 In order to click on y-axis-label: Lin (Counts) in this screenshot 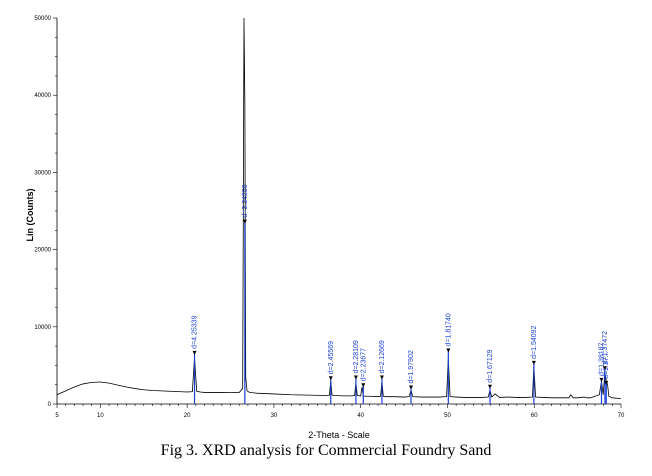, I will do `click(30, 215)`.